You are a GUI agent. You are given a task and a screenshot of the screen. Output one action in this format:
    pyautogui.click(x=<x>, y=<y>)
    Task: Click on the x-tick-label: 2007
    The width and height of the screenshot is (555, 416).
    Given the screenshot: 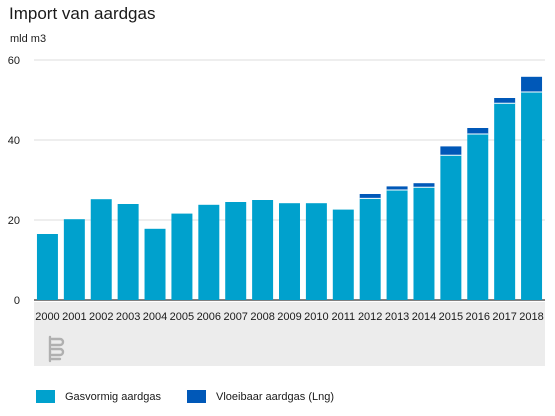 What is the action you would take?
    pyautogui.click(x=235, y=317)
    